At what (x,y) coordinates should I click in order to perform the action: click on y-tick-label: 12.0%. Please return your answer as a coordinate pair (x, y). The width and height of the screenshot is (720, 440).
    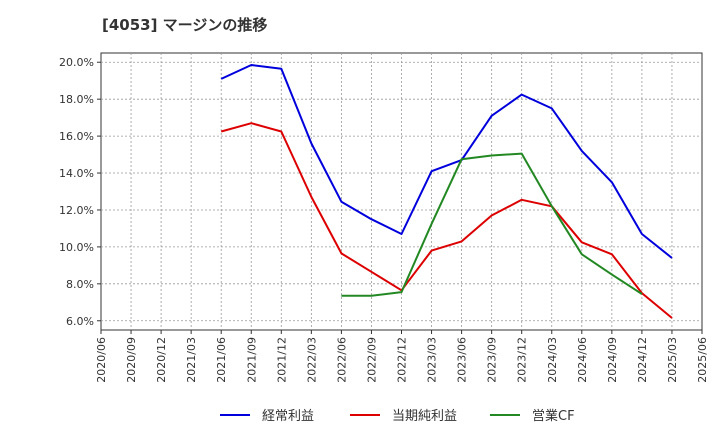
    Looking at the image, I should click on (76, 210).